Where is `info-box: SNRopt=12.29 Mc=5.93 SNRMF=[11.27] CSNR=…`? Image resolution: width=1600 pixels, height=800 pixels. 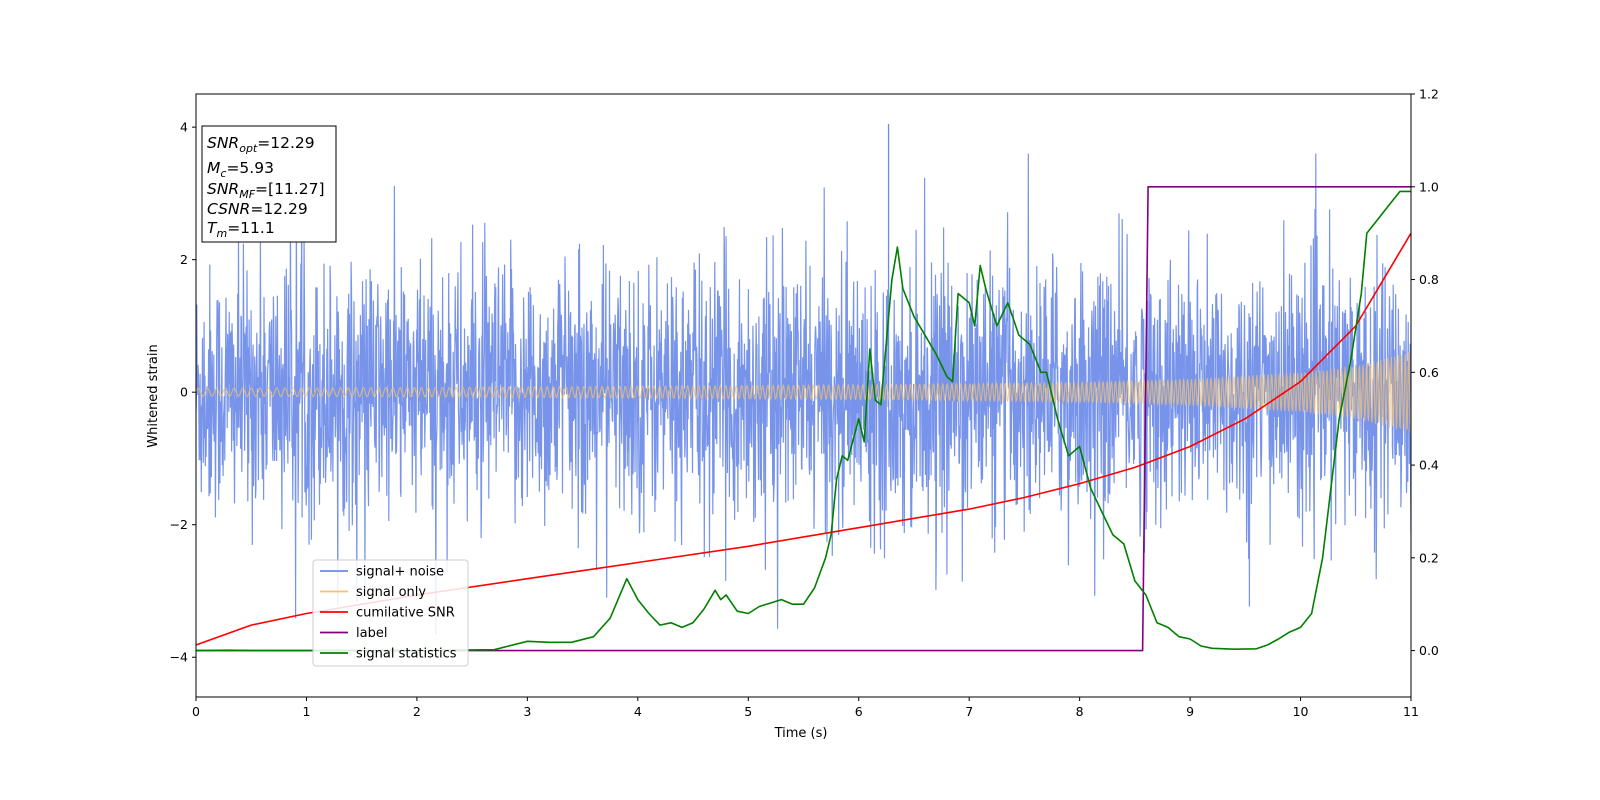
info-box: SNRopt=12.29 Mc=5.93 SNRMF=[11.27] CSNR=… is located at coordinates (269, 184).